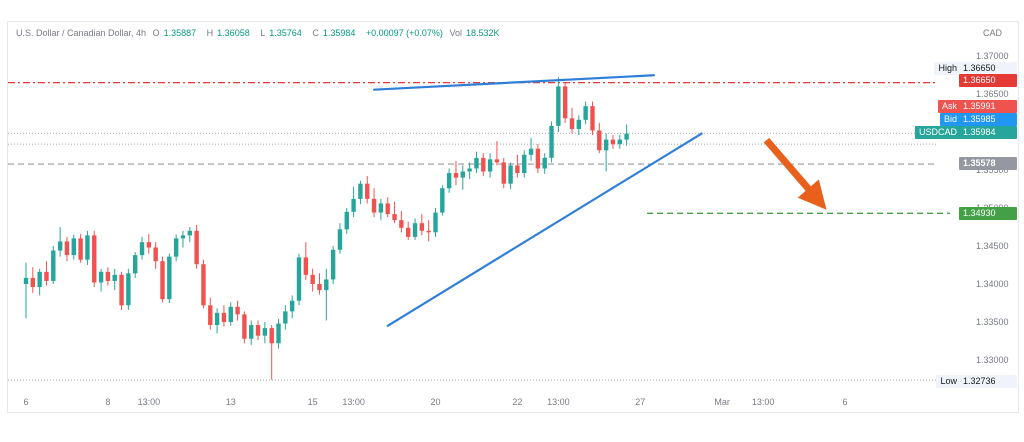  Describe the element at coordinates (210, 33) in the screenshot. I see `high-label: H` at that location.